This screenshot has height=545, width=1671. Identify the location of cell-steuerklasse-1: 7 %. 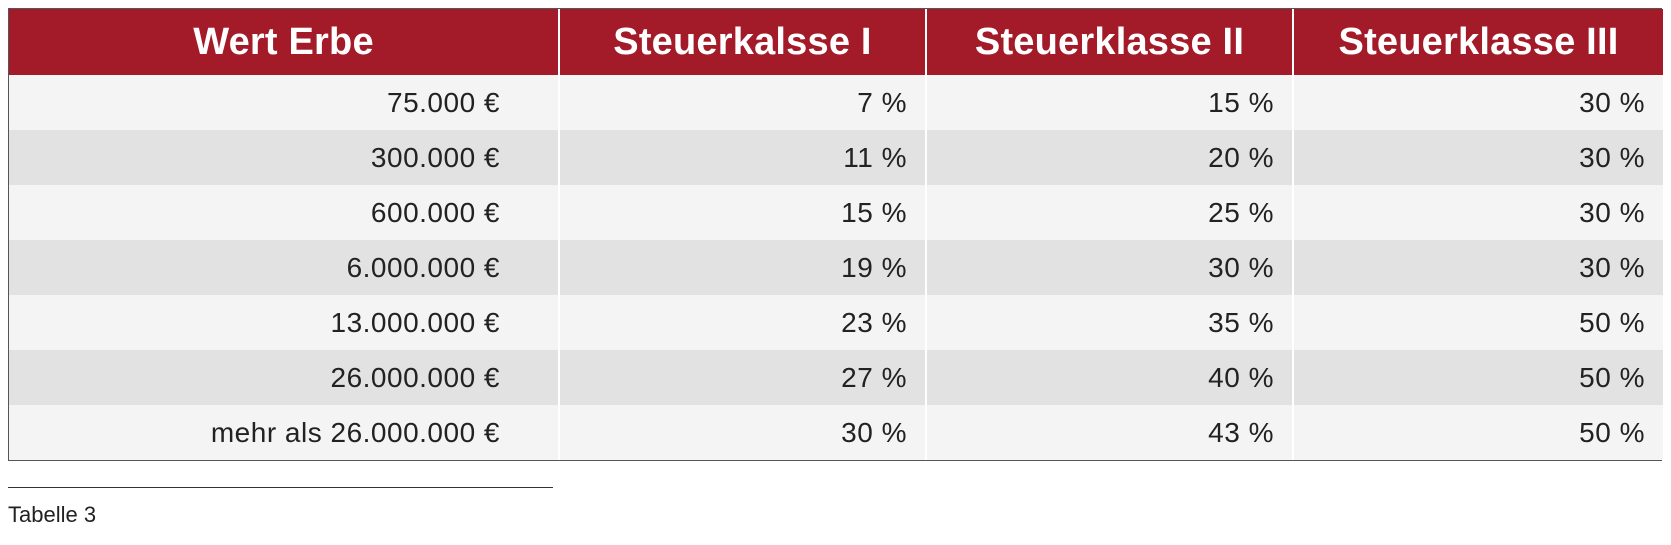
(742, 102).